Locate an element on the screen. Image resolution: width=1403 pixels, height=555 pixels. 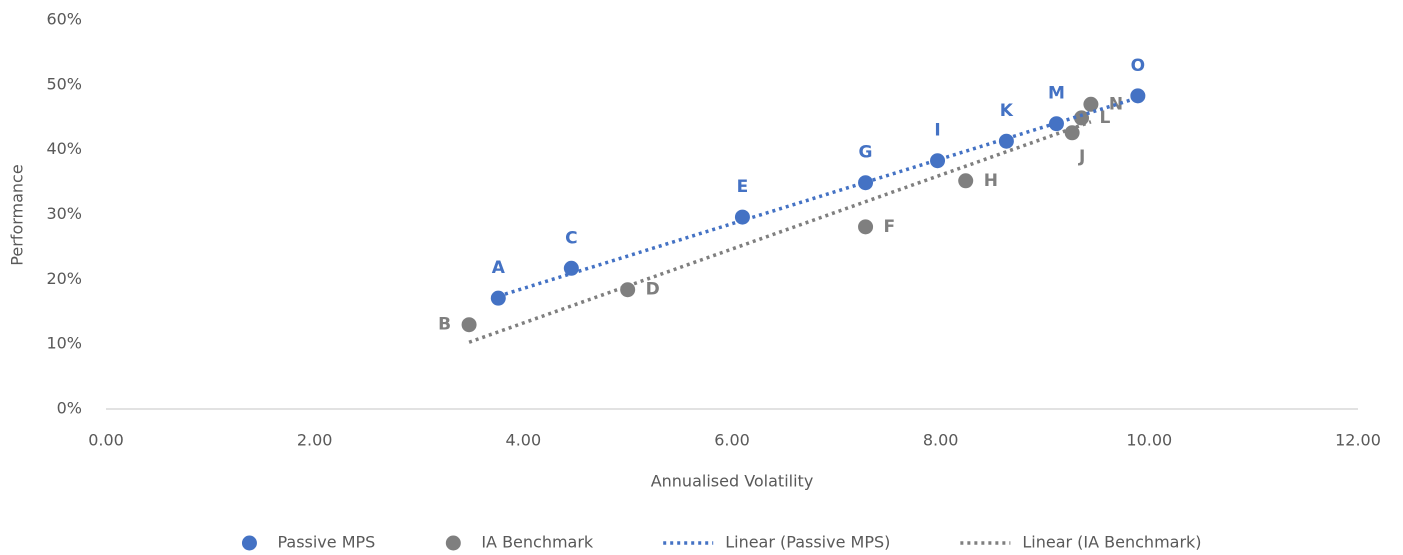
x-tick-label: 12.00 is located at coordinates (1358, 440).